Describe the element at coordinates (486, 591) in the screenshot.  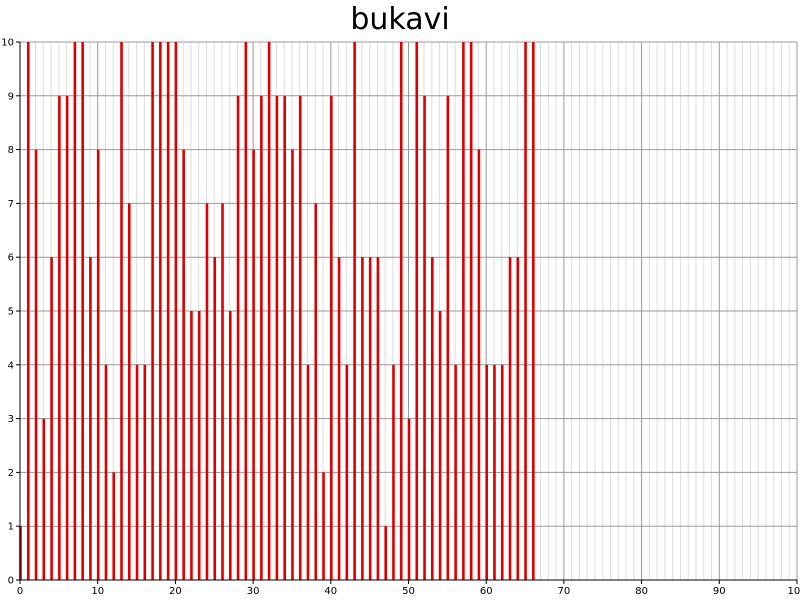
I see `x-tick-label: 60` at that location.